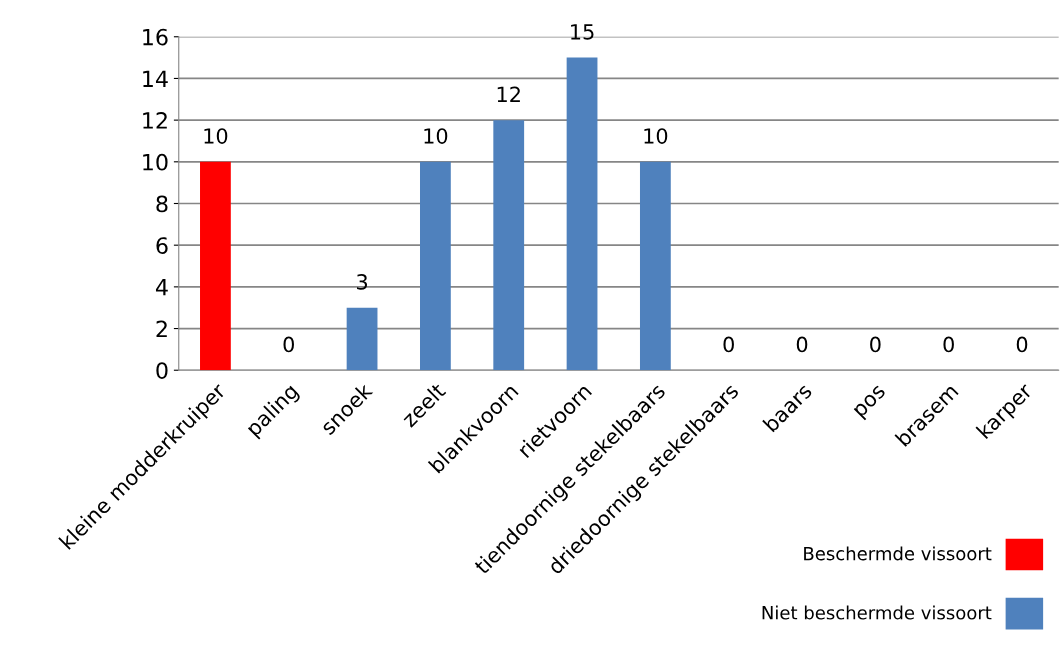 The image size is (1064, 645). Describe the element at coordinates (871, 403) in the screenshot. I see `x-tick-label: pos` at that location.